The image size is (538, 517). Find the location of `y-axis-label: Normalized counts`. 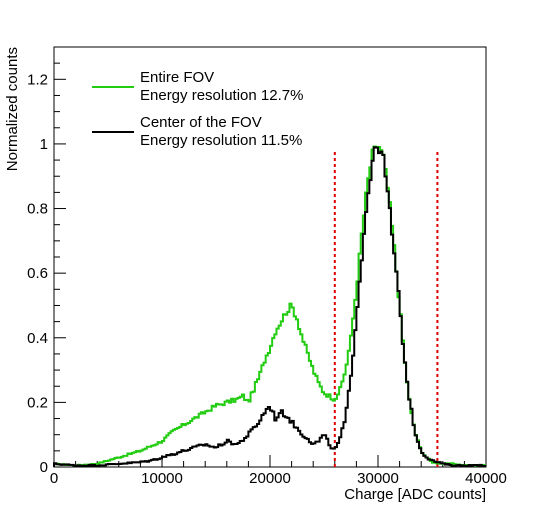

y-axis-label: Normalized counts is located at coordinates (12, 109).